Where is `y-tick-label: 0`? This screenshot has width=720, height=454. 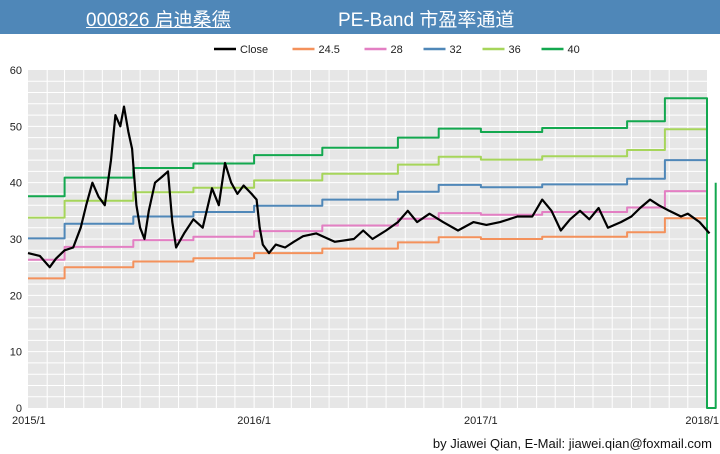 y-tick-label: 0 is located at coordinates (19, 409).